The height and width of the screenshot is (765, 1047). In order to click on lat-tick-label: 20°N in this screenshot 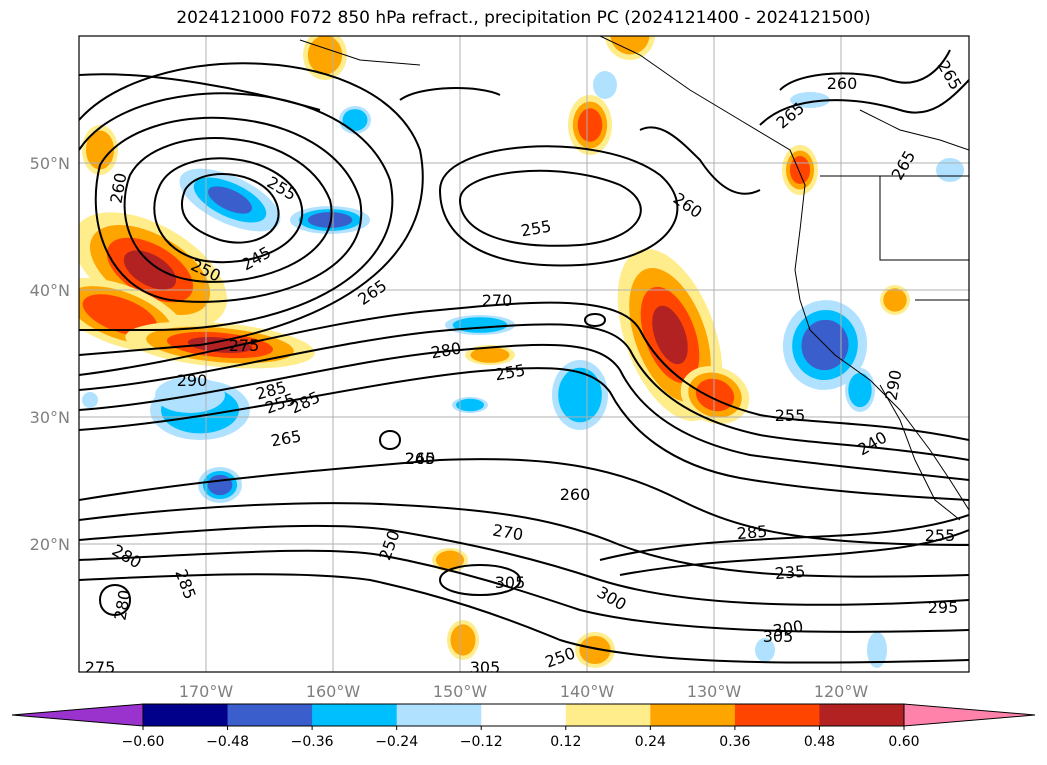, I will do `click(50, 544)`.